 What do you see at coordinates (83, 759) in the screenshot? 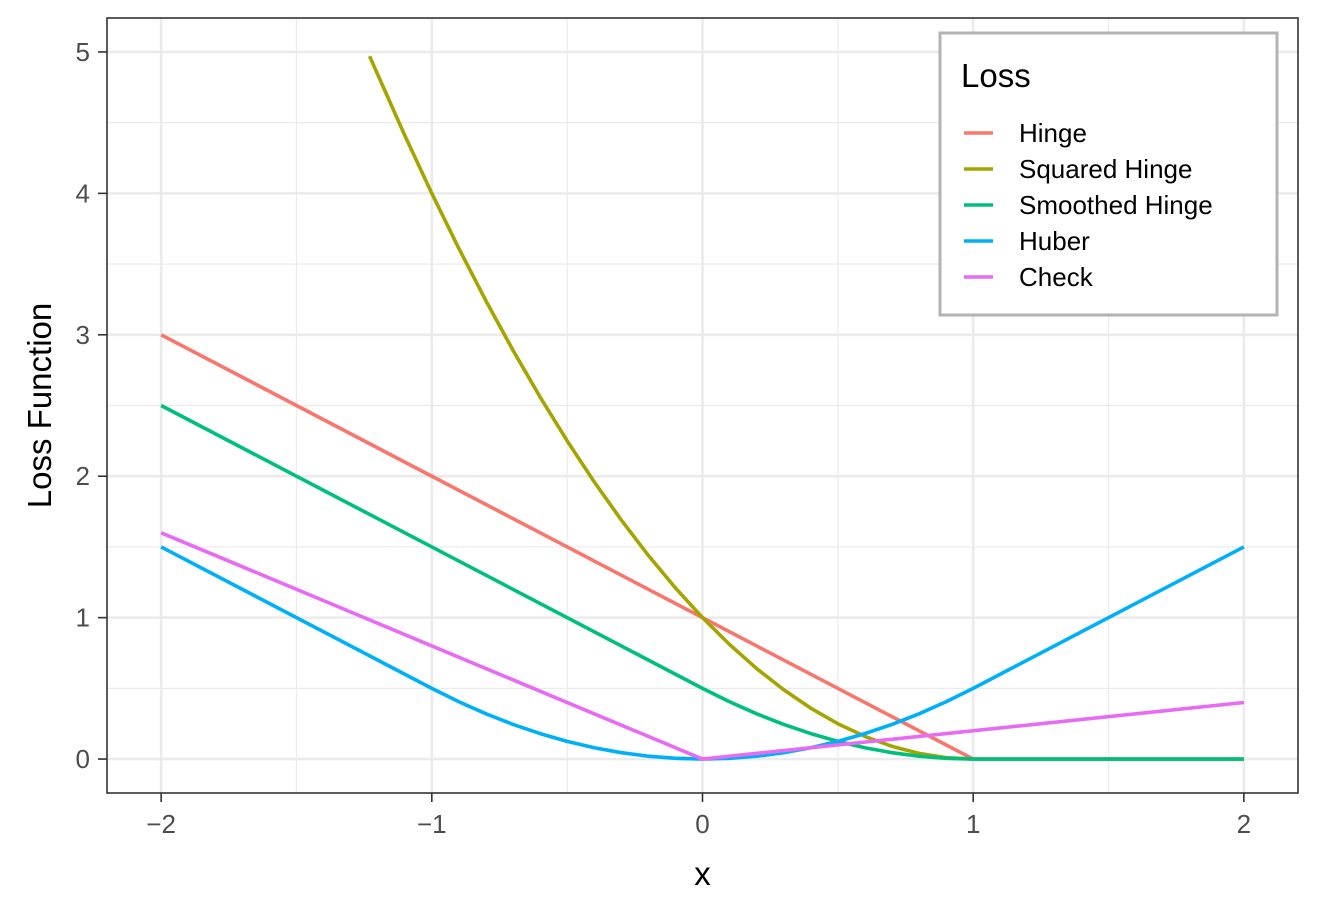
I see `y-tick-label: 0` at bounding box center [83, 759].